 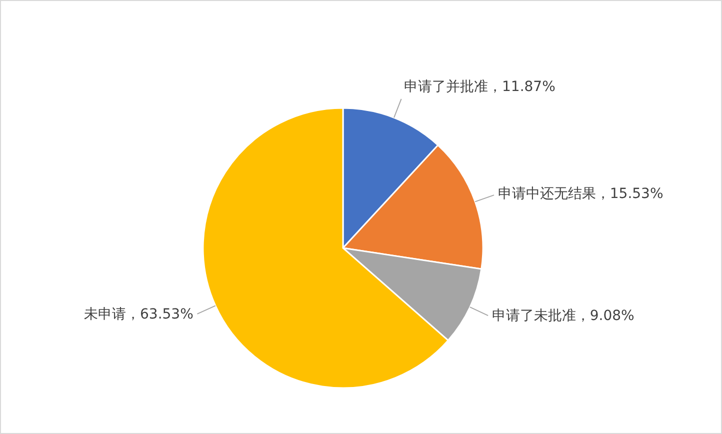 What do you see at coordinates (139, 314) in the screenshot?
I see `slice-label: 未申请，63.53%` at bounding box center [139, 314].